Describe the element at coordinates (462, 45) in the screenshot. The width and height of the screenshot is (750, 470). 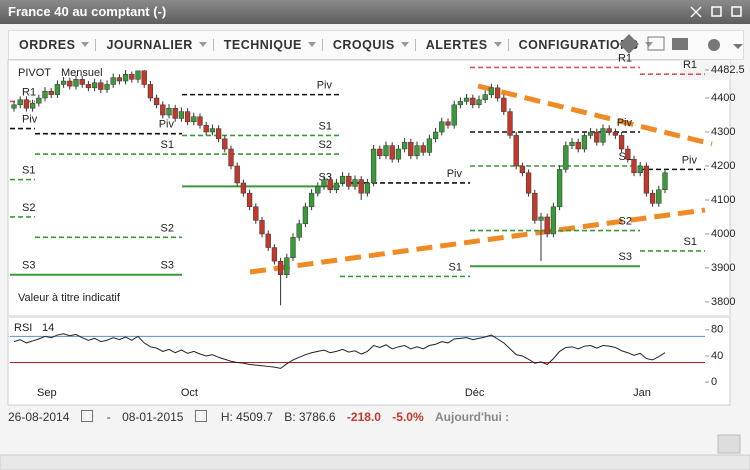
I see `menu-item: ALERTES` at that location.